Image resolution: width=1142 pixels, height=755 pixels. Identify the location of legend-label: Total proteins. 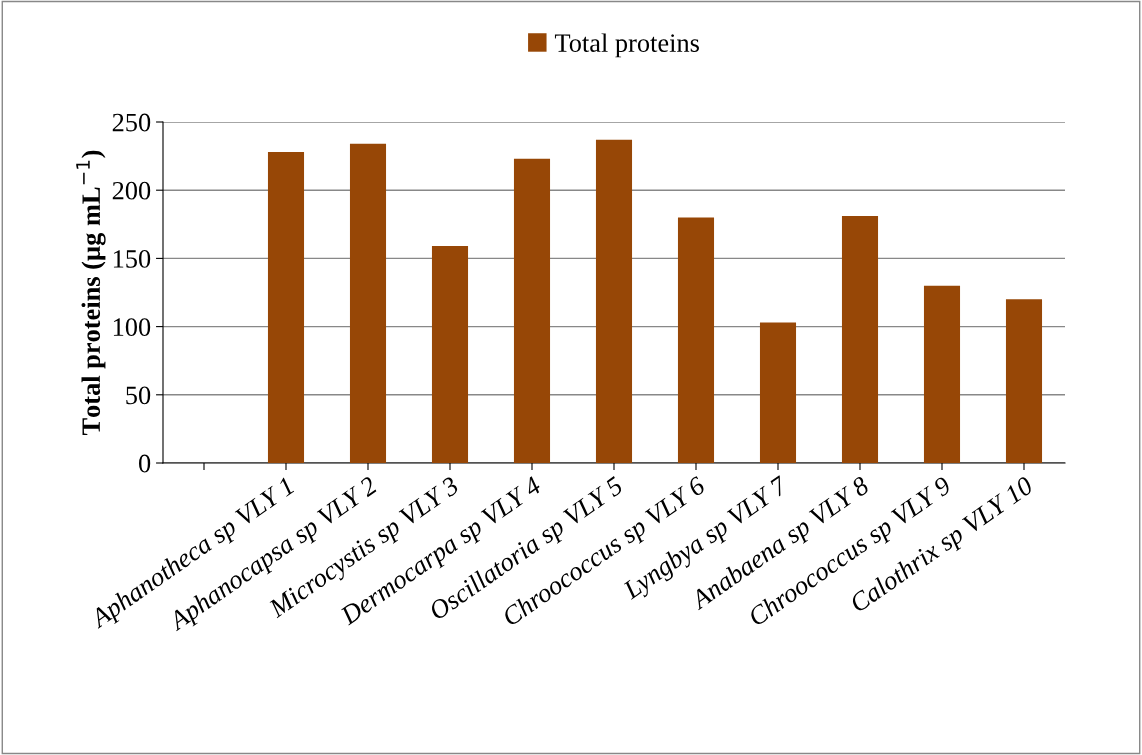
(626, 45).